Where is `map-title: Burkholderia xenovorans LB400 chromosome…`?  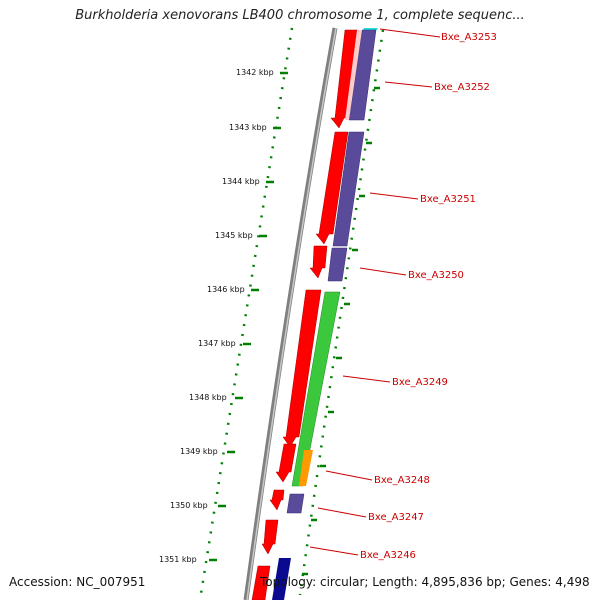 map-title: Burkholderia xenovorans LB400 chromosome… is located at coordinates (300, 15).